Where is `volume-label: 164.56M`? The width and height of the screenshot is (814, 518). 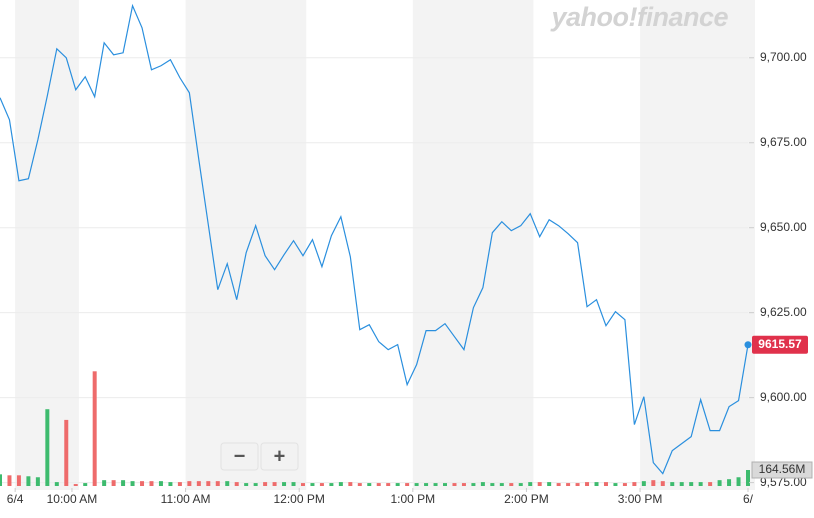
volume-label: 164.56M is located at coordinates (782, 469).